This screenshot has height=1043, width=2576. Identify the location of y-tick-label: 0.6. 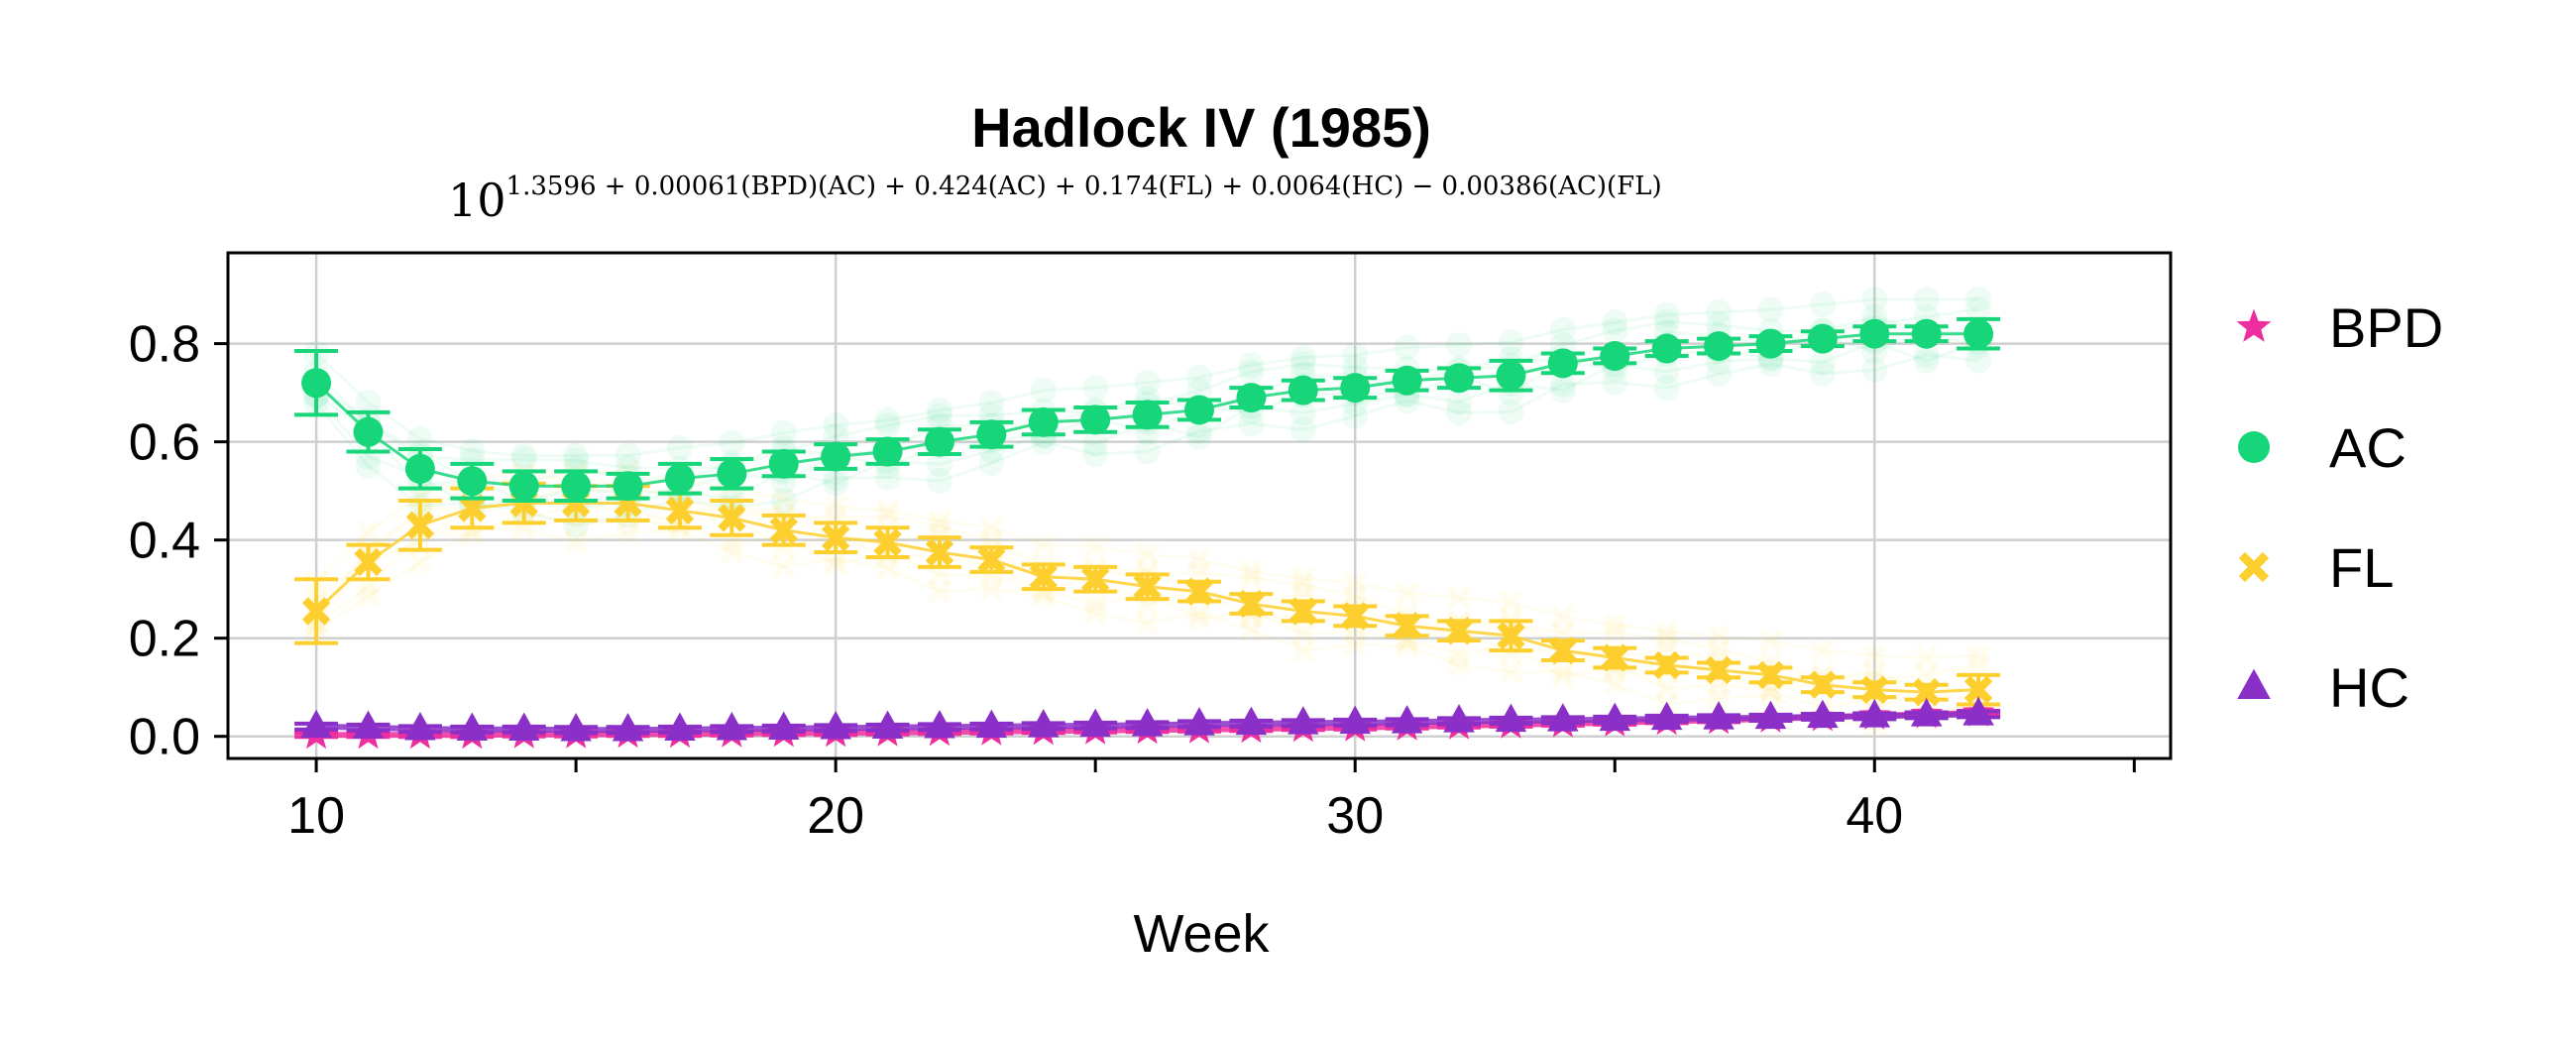
(164, 443).